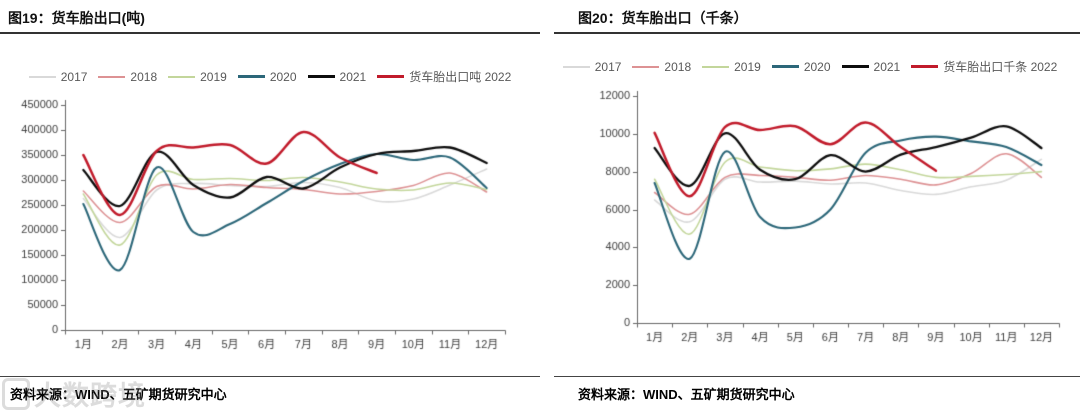 The height and width of the screenshot is (419, 1080). I want to click on legend-item: 货车胎出口千条 2022, so click(984, 66).